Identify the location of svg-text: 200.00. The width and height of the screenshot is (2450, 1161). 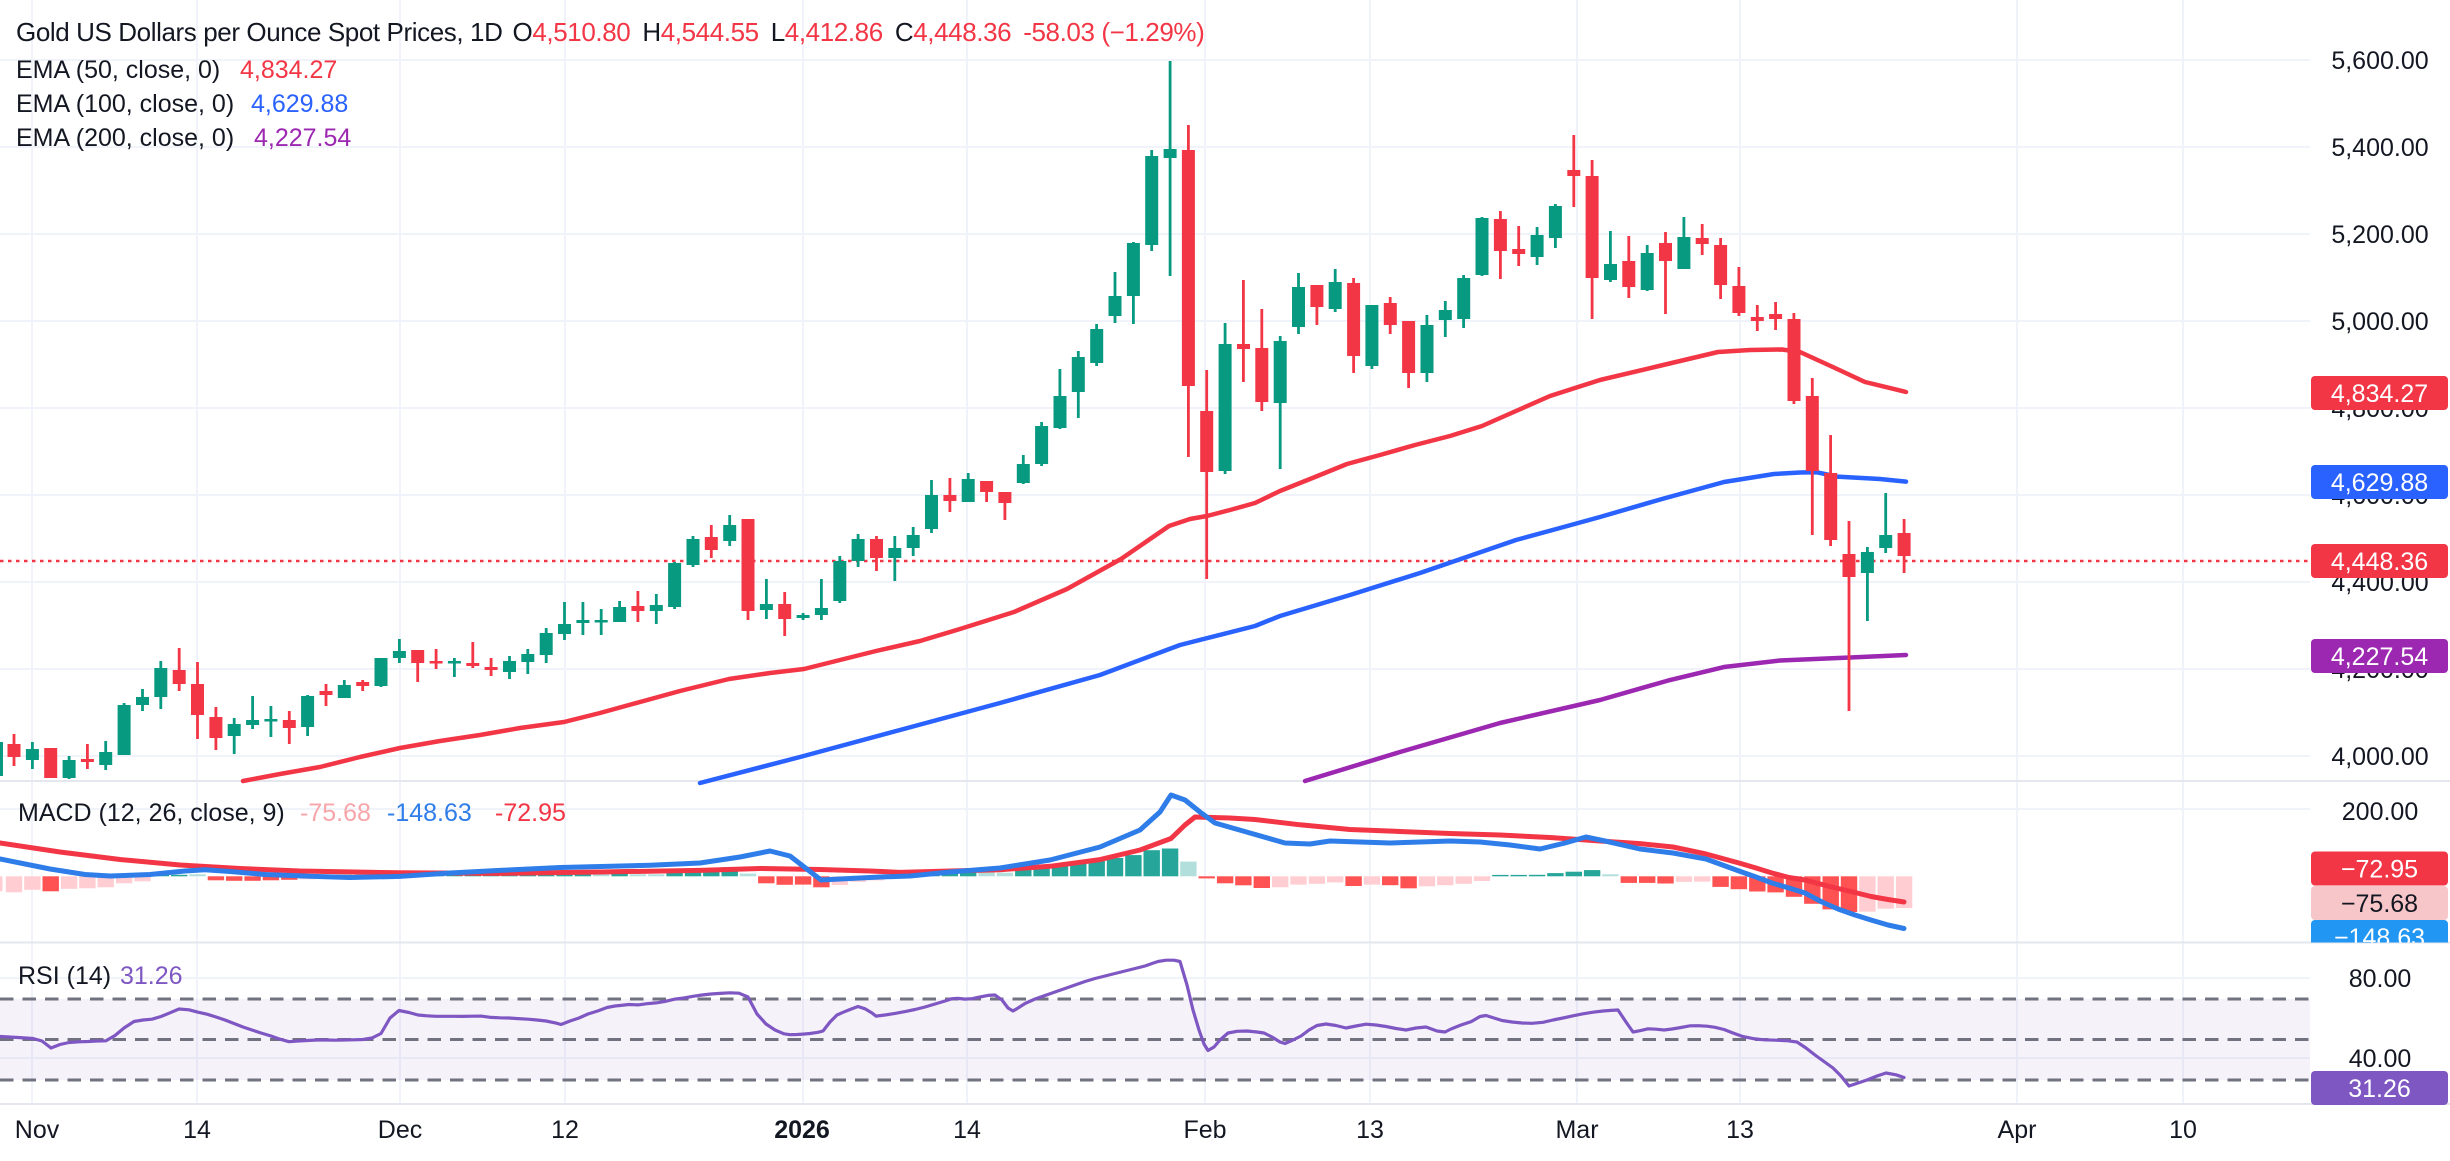
(2380, 812).